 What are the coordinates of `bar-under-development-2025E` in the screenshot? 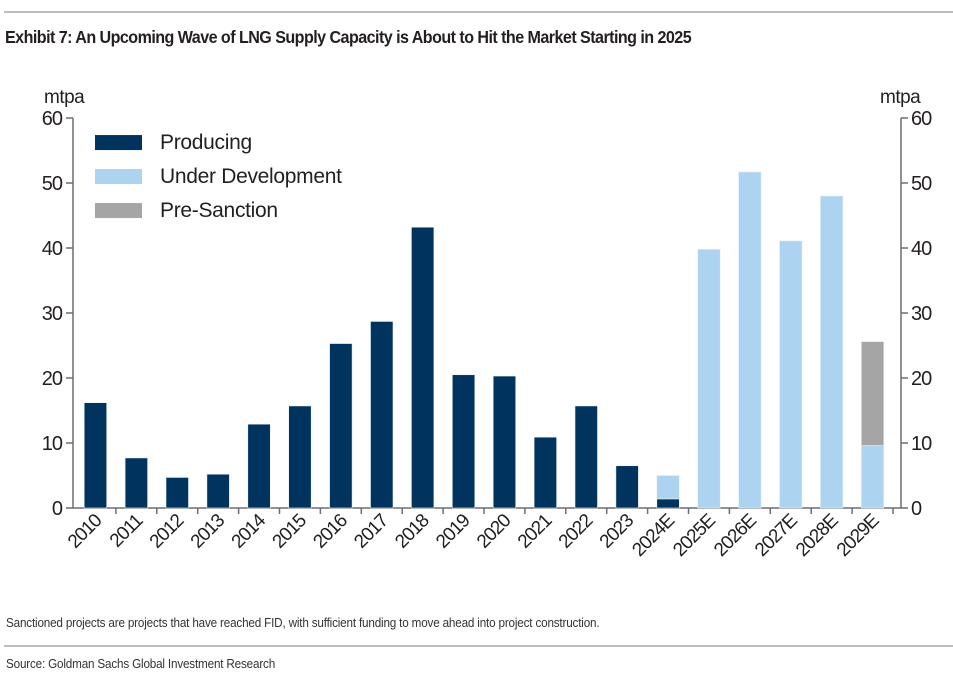 It's located at (709, 379).